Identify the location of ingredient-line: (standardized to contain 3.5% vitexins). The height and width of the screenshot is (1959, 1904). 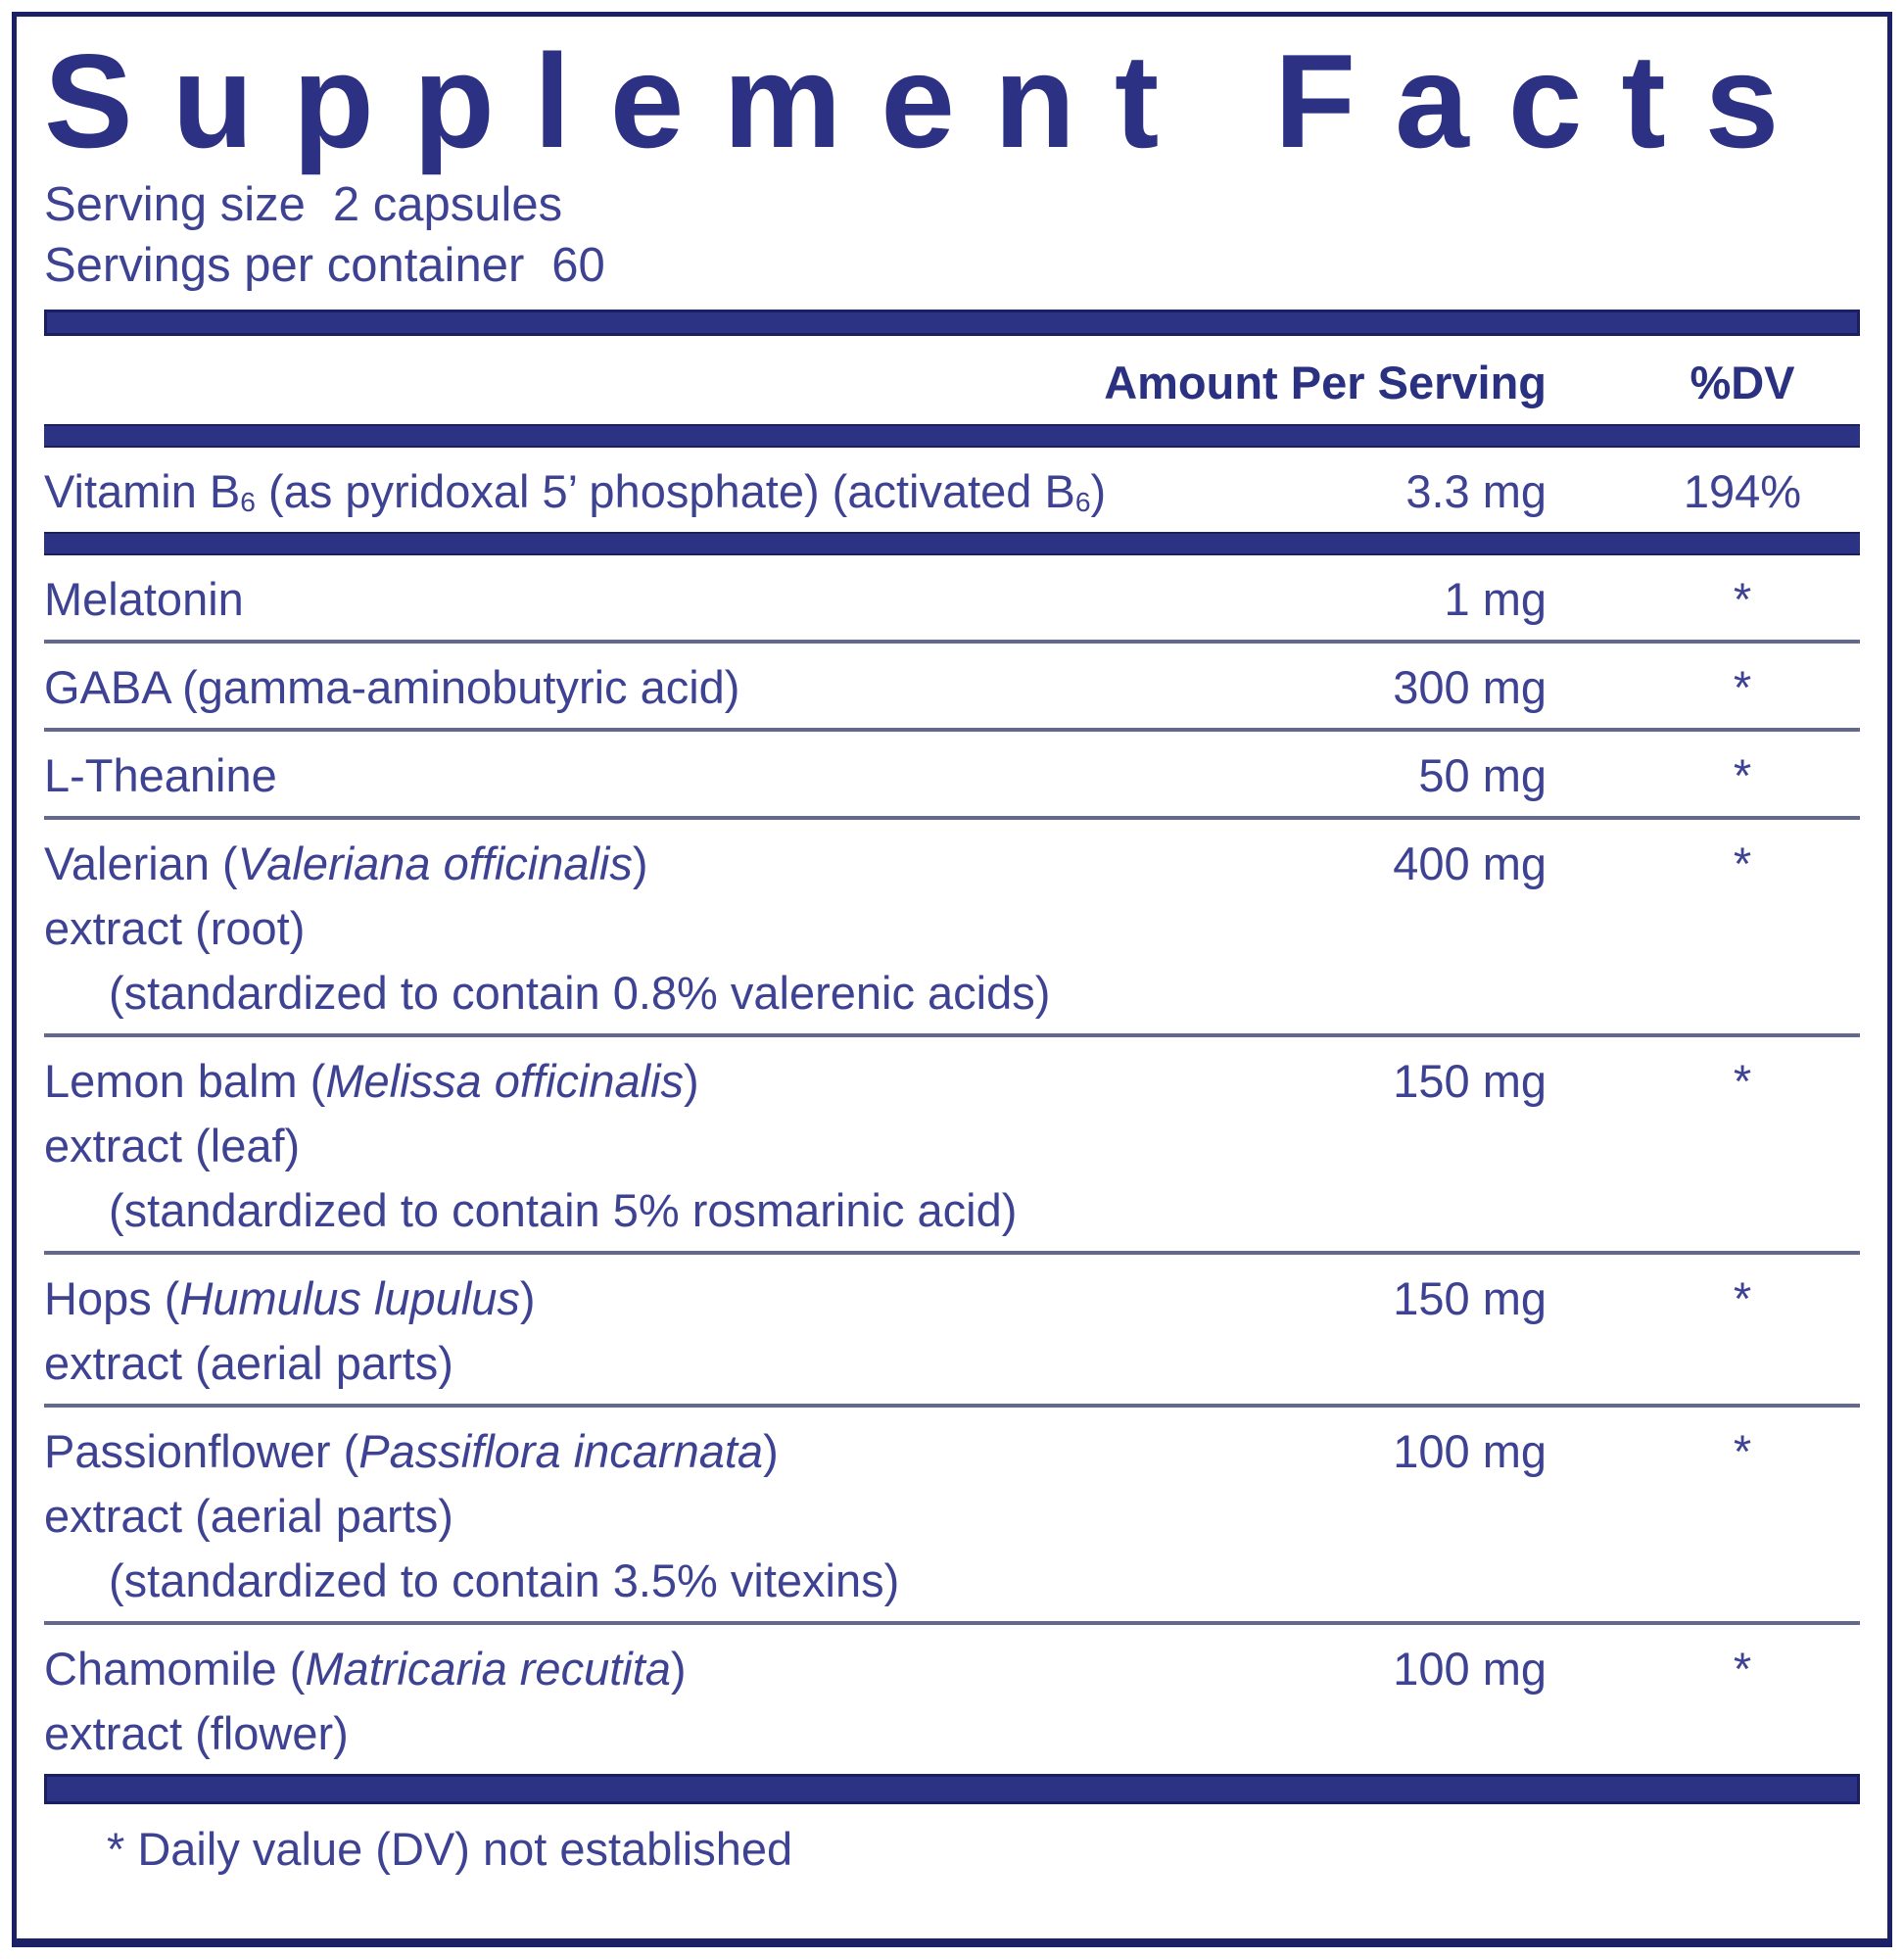
(682, 1581).